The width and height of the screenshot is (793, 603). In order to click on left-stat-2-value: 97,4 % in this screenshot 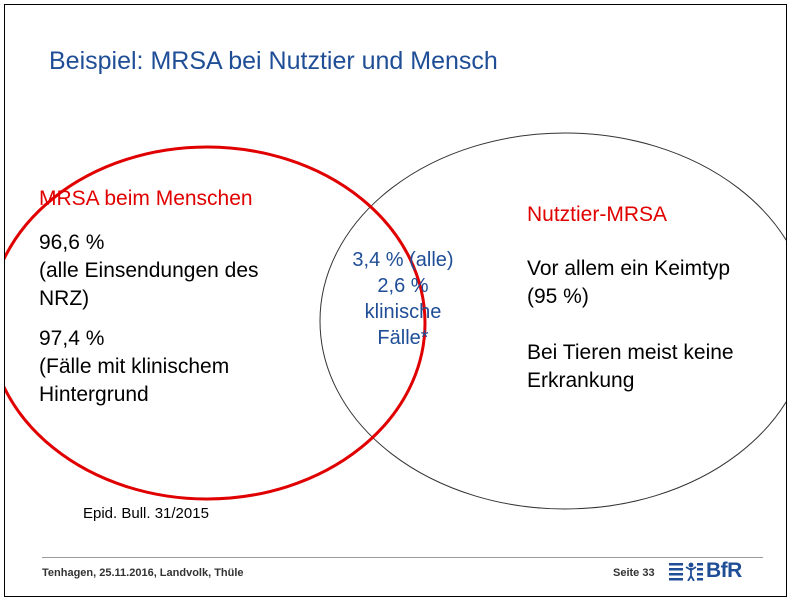, I will do `click(72, 338)`.